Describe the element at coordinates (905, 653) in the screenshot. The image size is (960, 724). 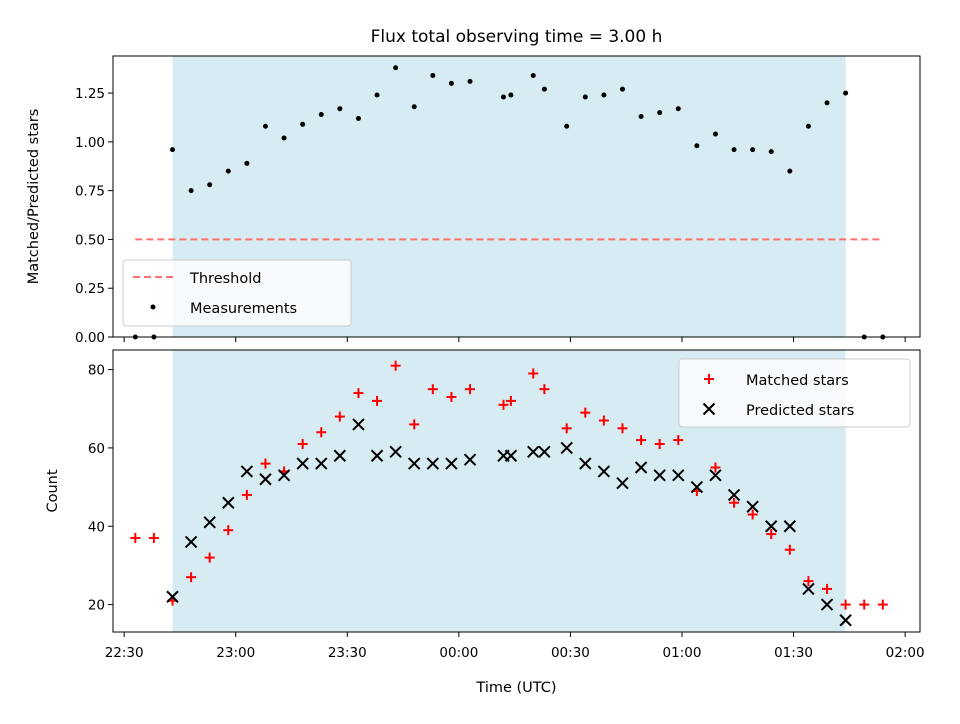
I see `x-tick-label: 02:00` at that location.